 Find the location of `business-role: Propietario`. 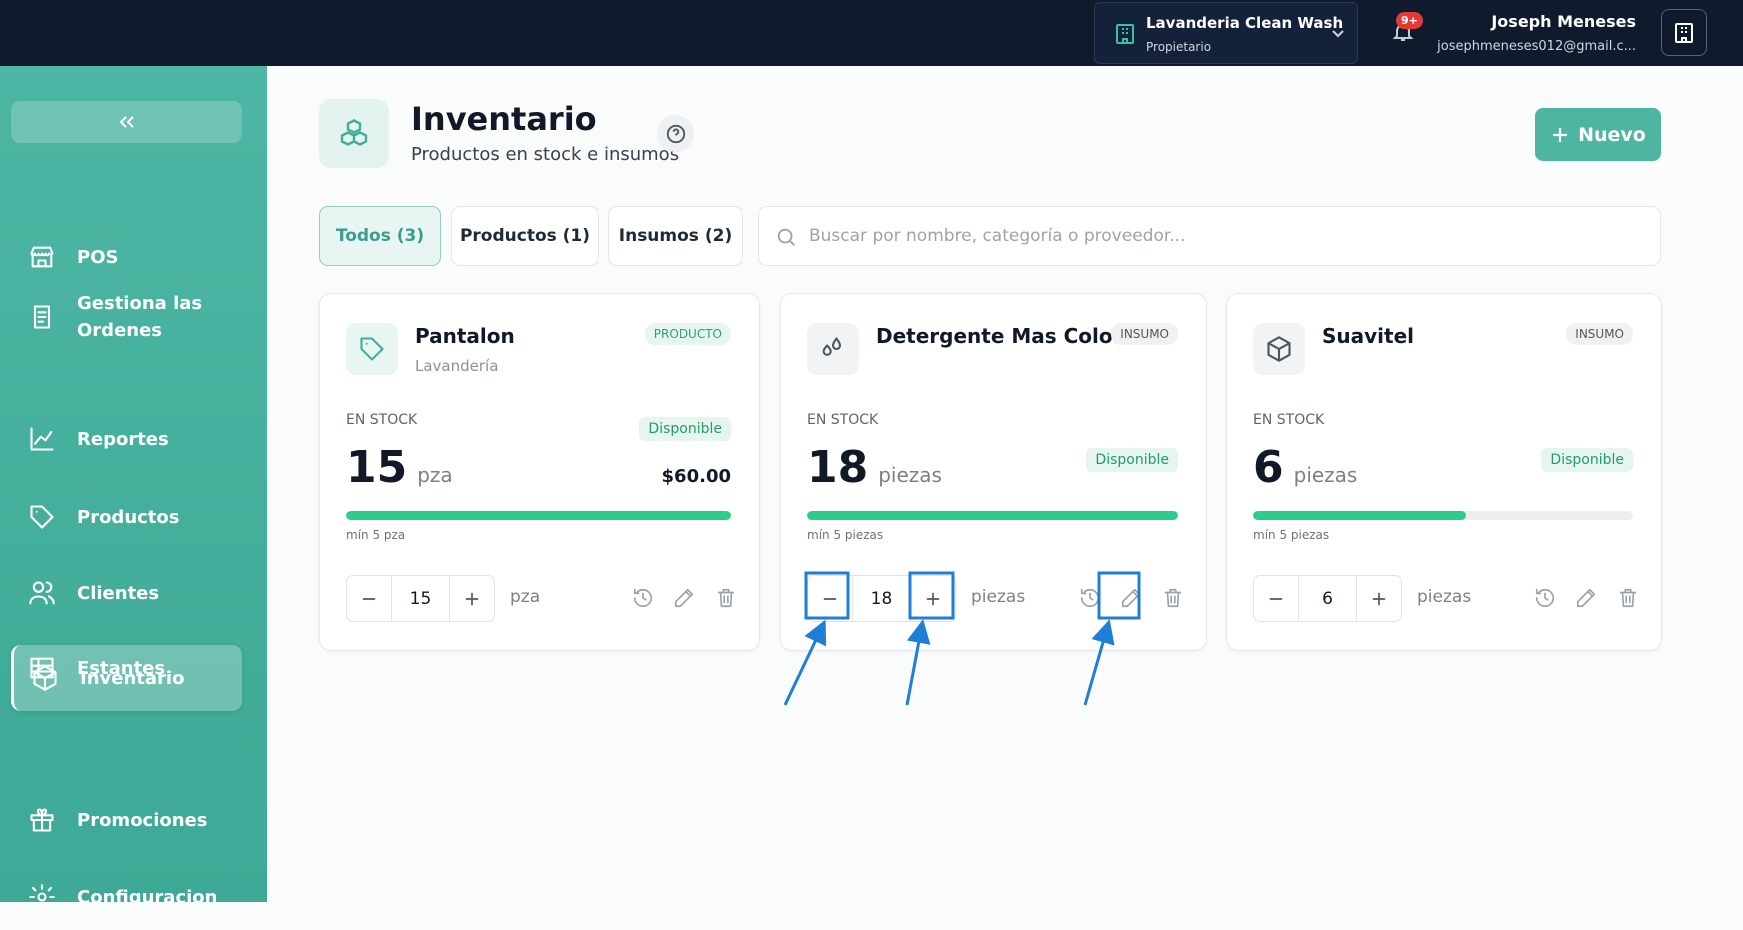

business-role: Propietario is located at coordinates (1179, 47).